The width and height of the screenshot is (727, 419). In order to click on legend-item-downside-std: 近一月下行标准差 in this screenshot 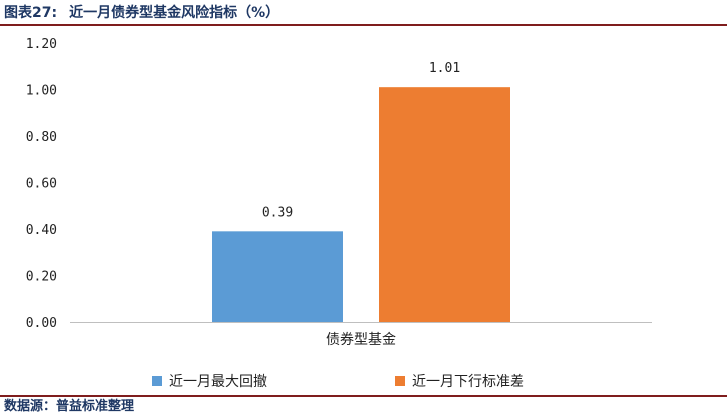, I will do `click(459, 382)`.